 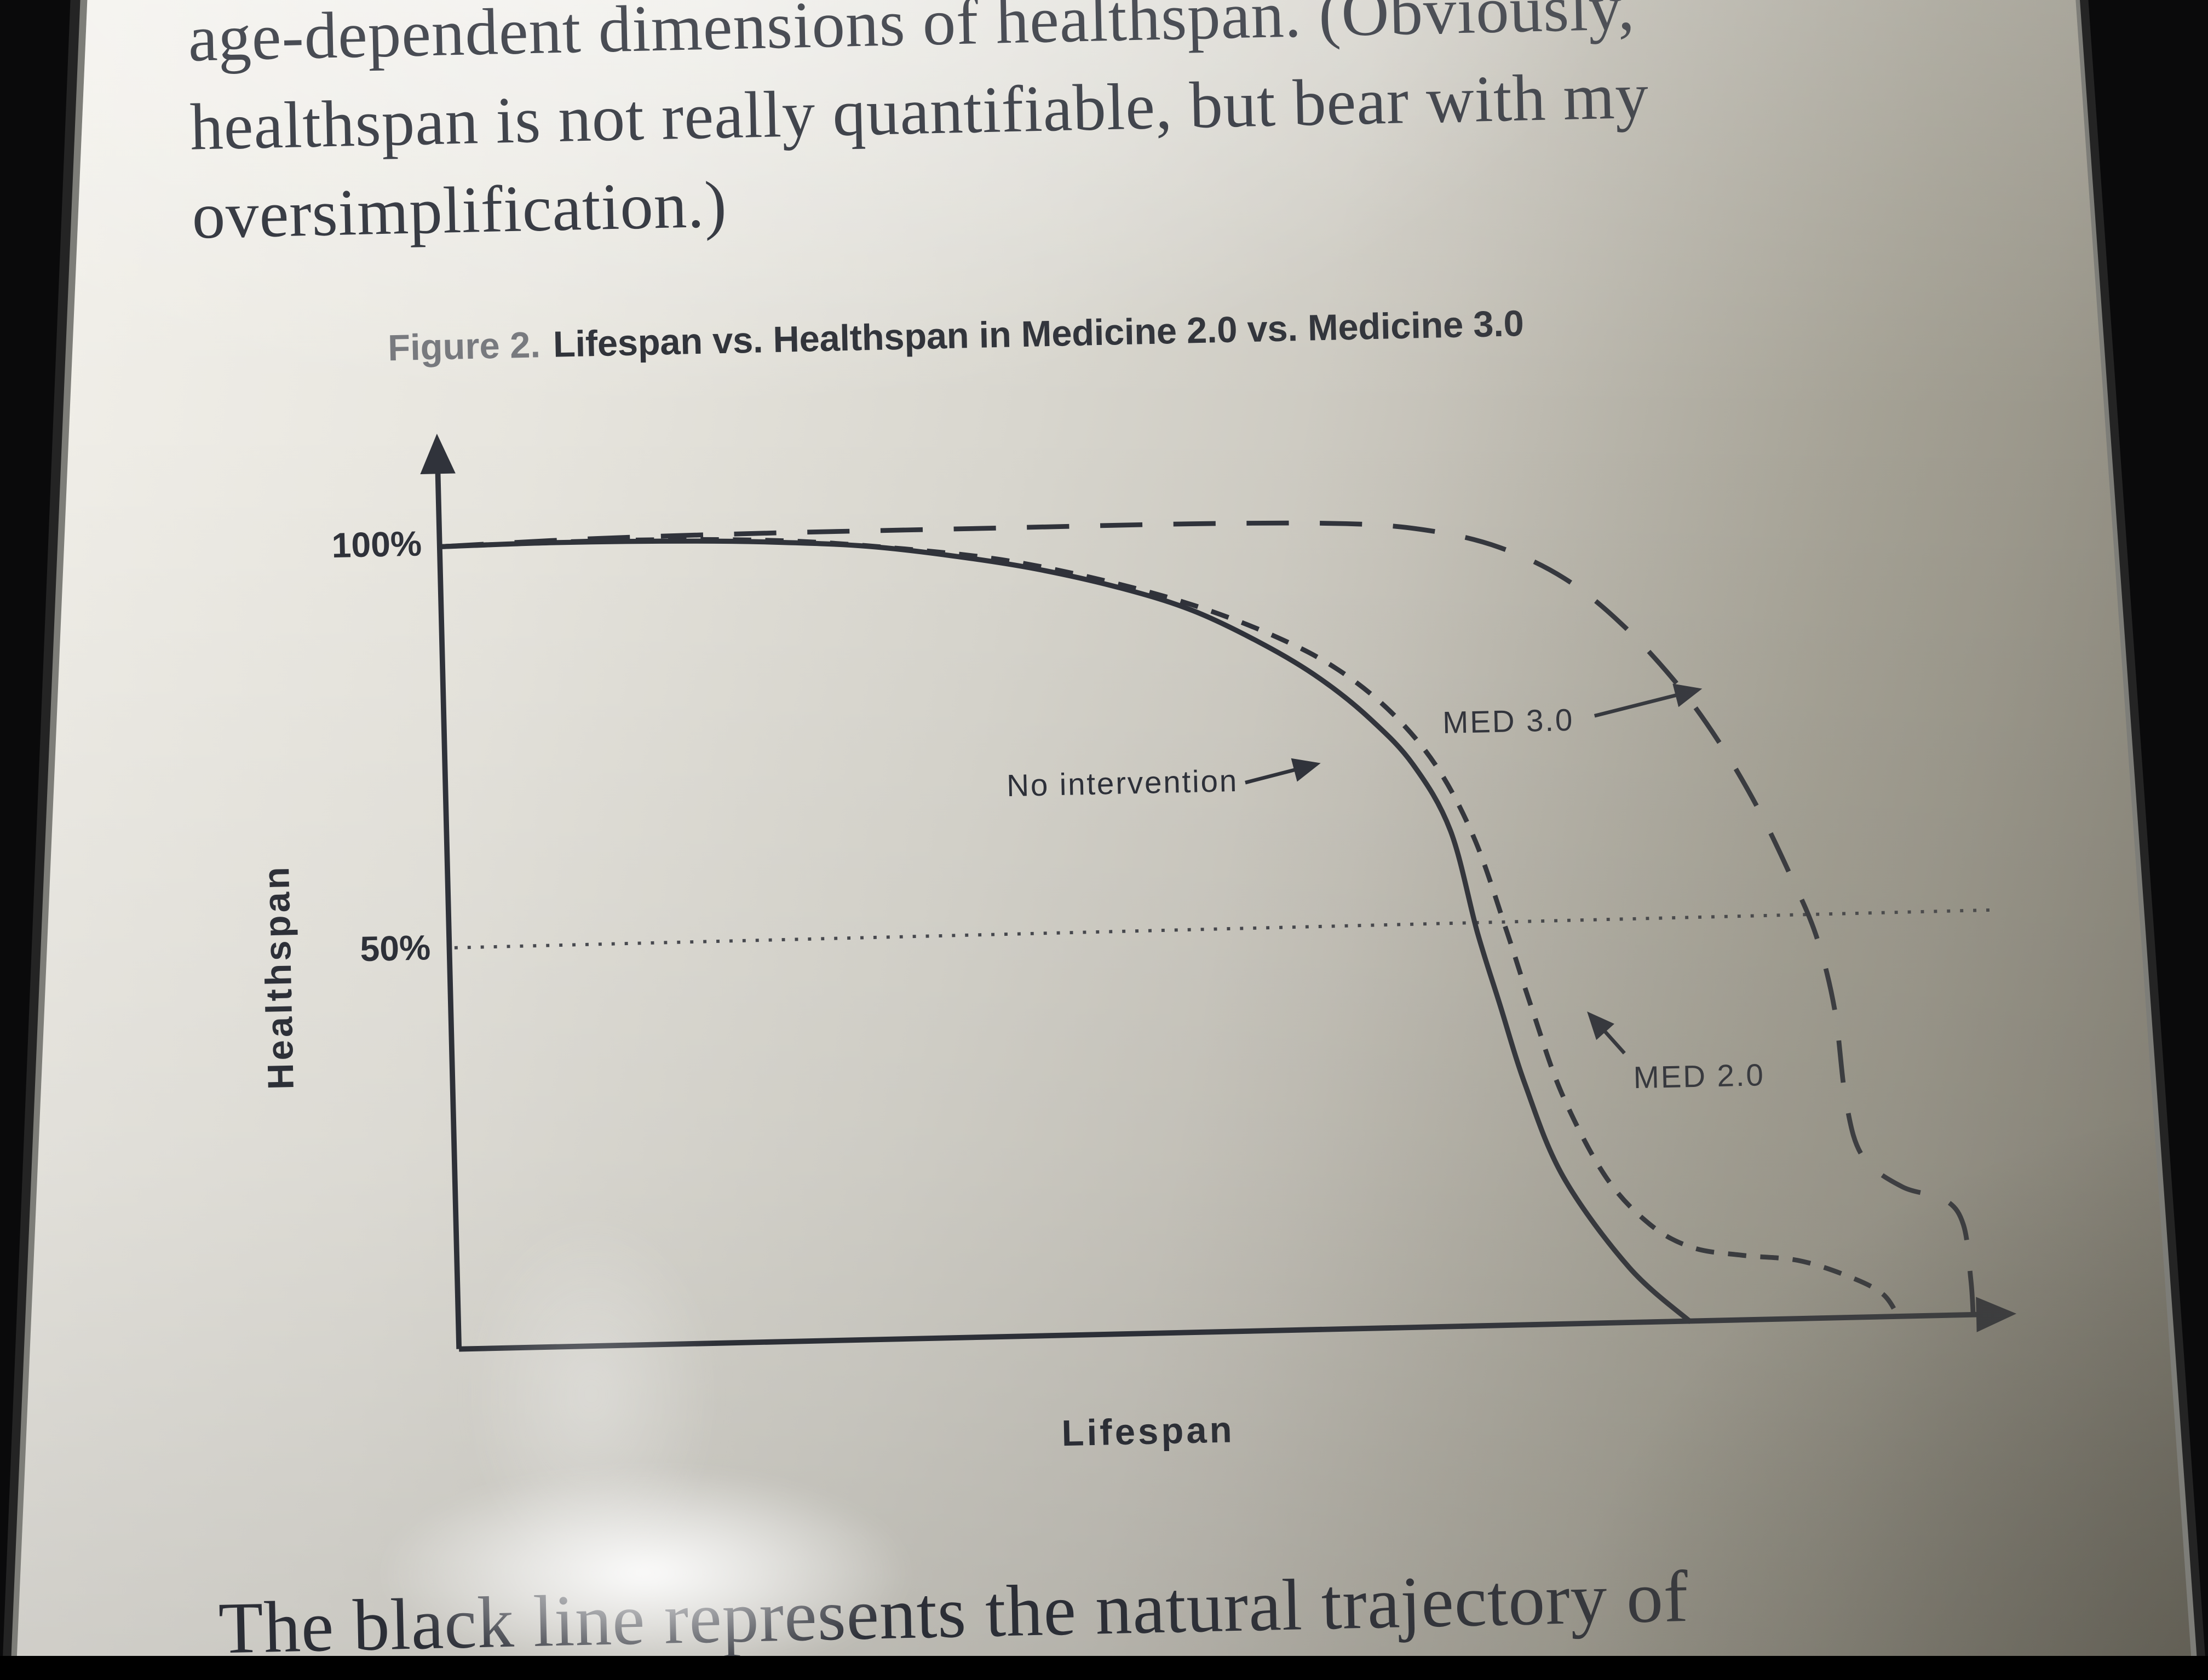 I want to click on y-axis-label: Healthspan, so click(x=278, y=977).